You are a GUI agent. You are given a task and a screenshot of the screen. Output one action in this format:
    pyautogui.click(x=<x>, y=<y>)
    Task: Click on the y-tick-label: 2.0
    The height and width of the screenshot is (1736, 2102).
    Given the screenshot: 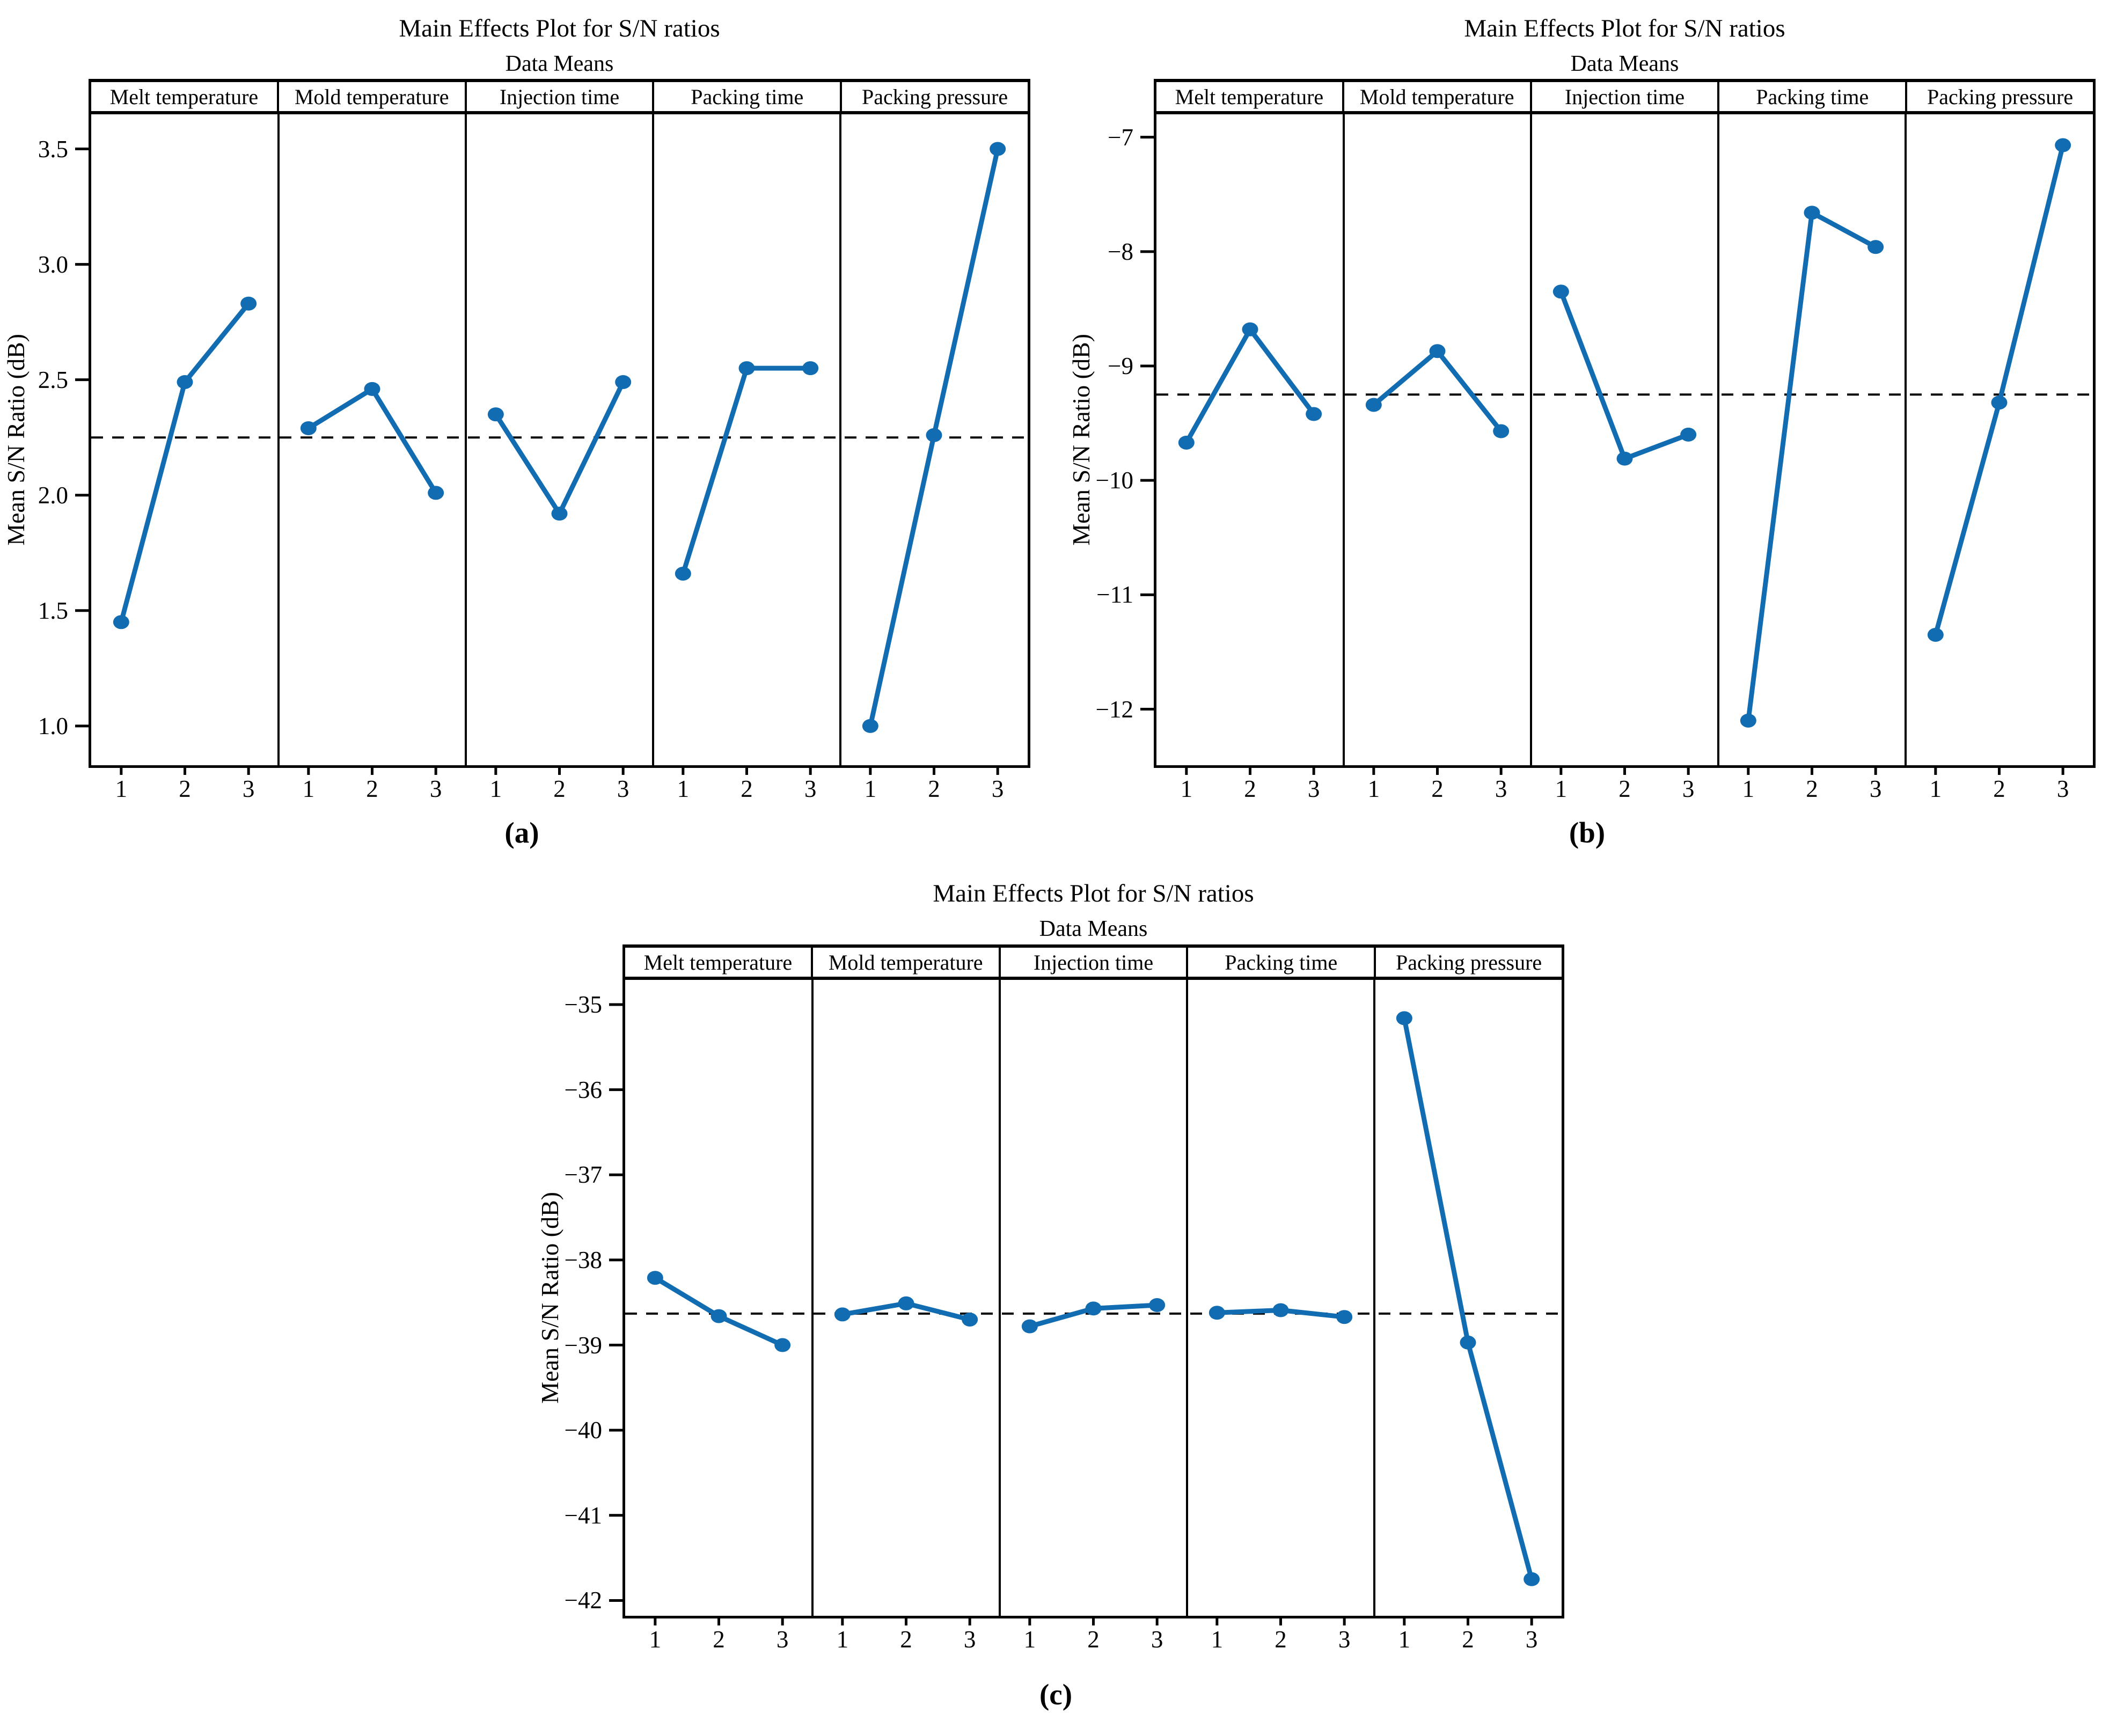 What is the action you would take?
    pyautogui.click(x=53, y=495)
    